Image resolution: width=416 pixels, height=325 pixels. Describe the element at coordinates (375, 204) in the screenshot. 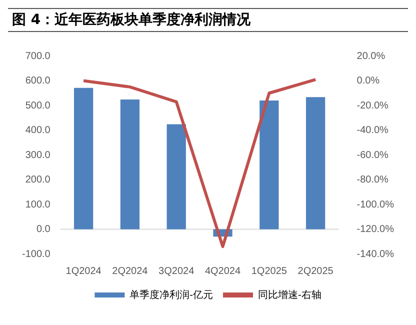

I see `y2-tick-label: -100.0%` at that location.